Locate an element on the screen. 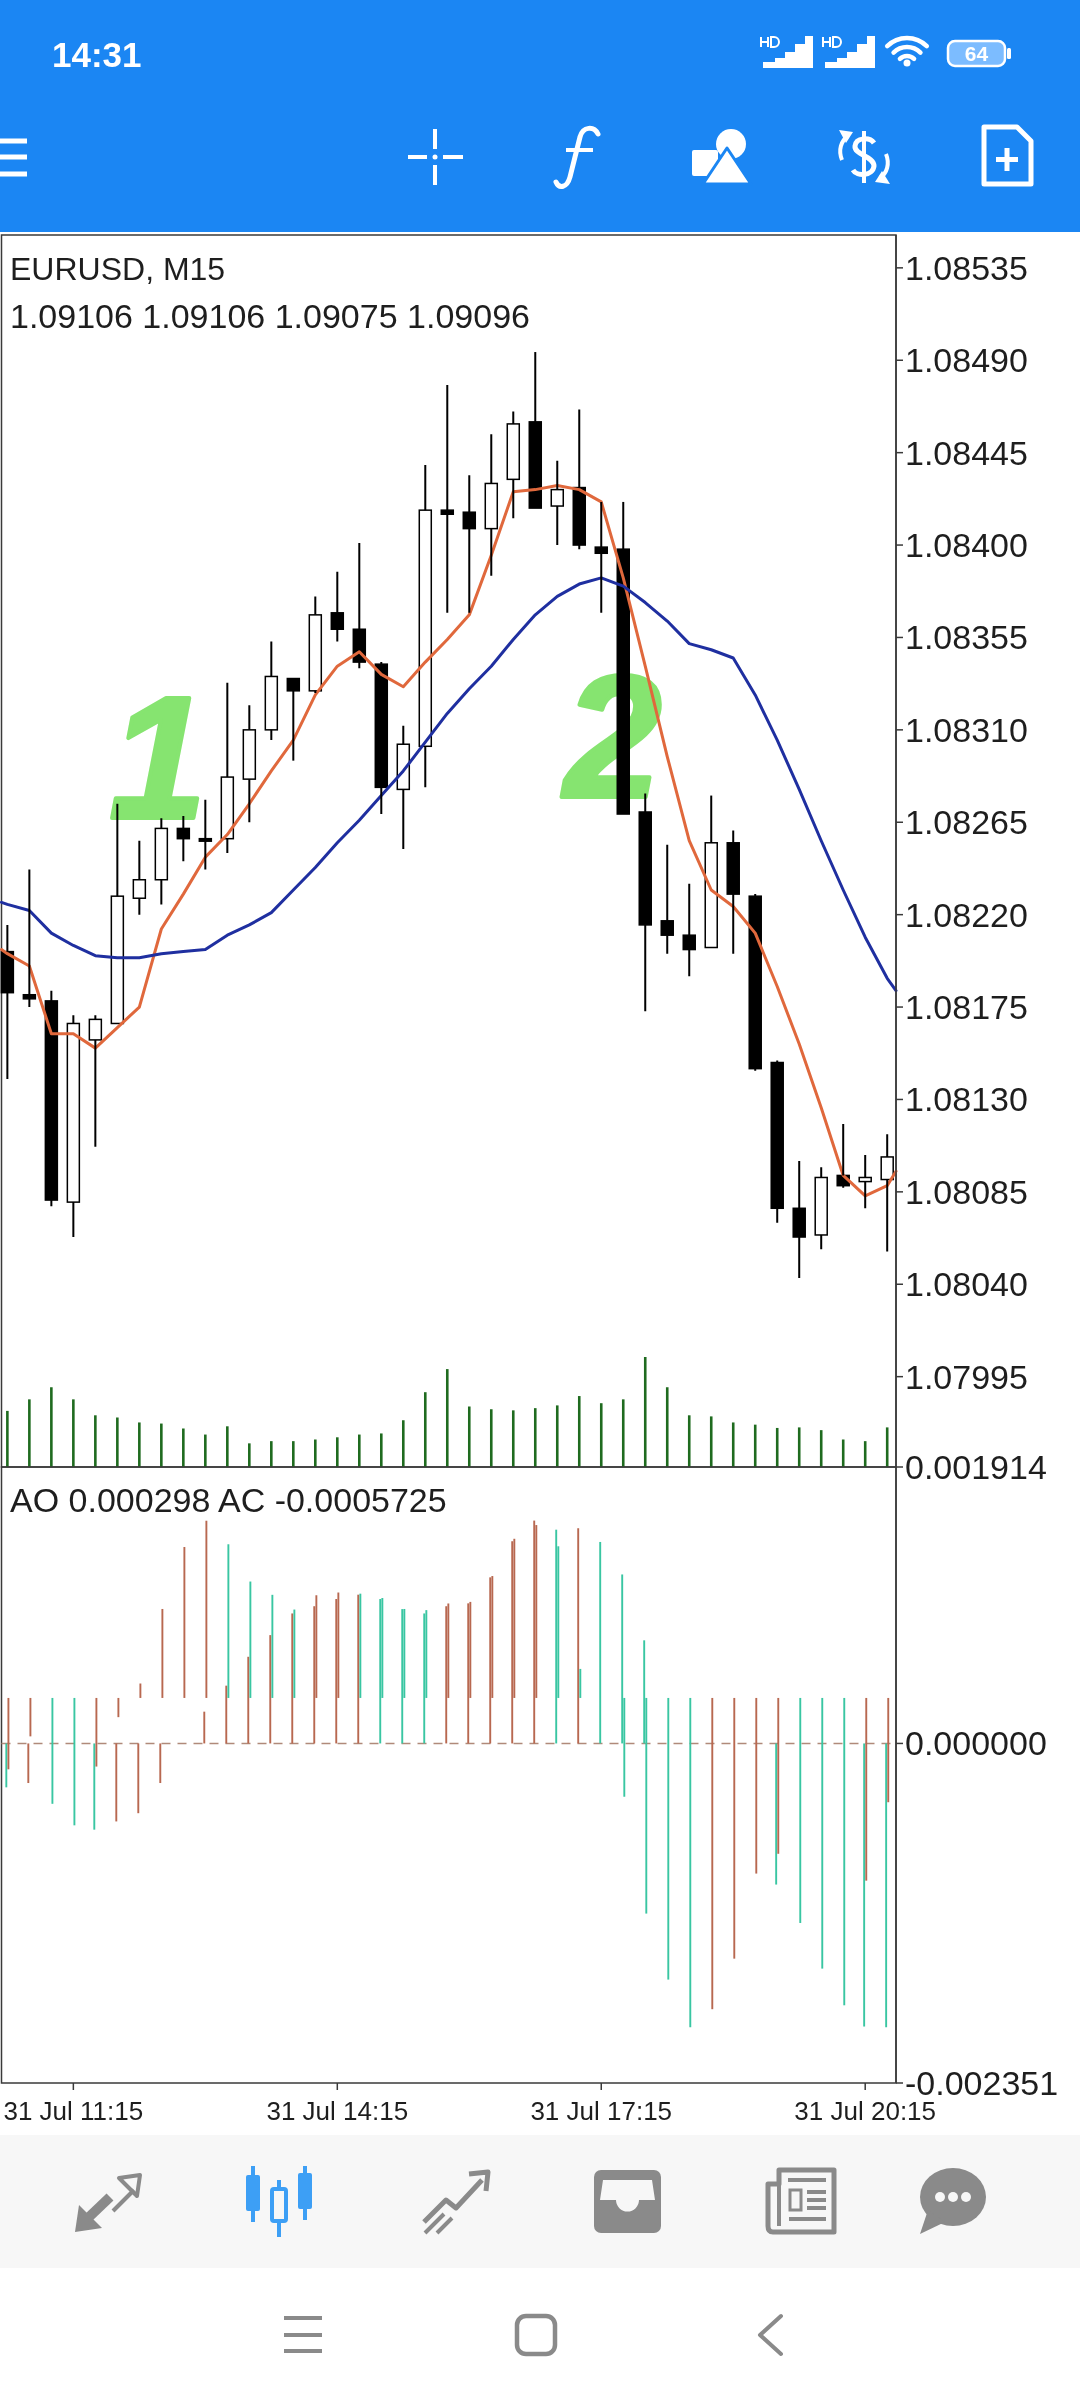 This screenshot has height=2400, width=1080. text: EURUSD, M15 is located at coordinates (118, 269).